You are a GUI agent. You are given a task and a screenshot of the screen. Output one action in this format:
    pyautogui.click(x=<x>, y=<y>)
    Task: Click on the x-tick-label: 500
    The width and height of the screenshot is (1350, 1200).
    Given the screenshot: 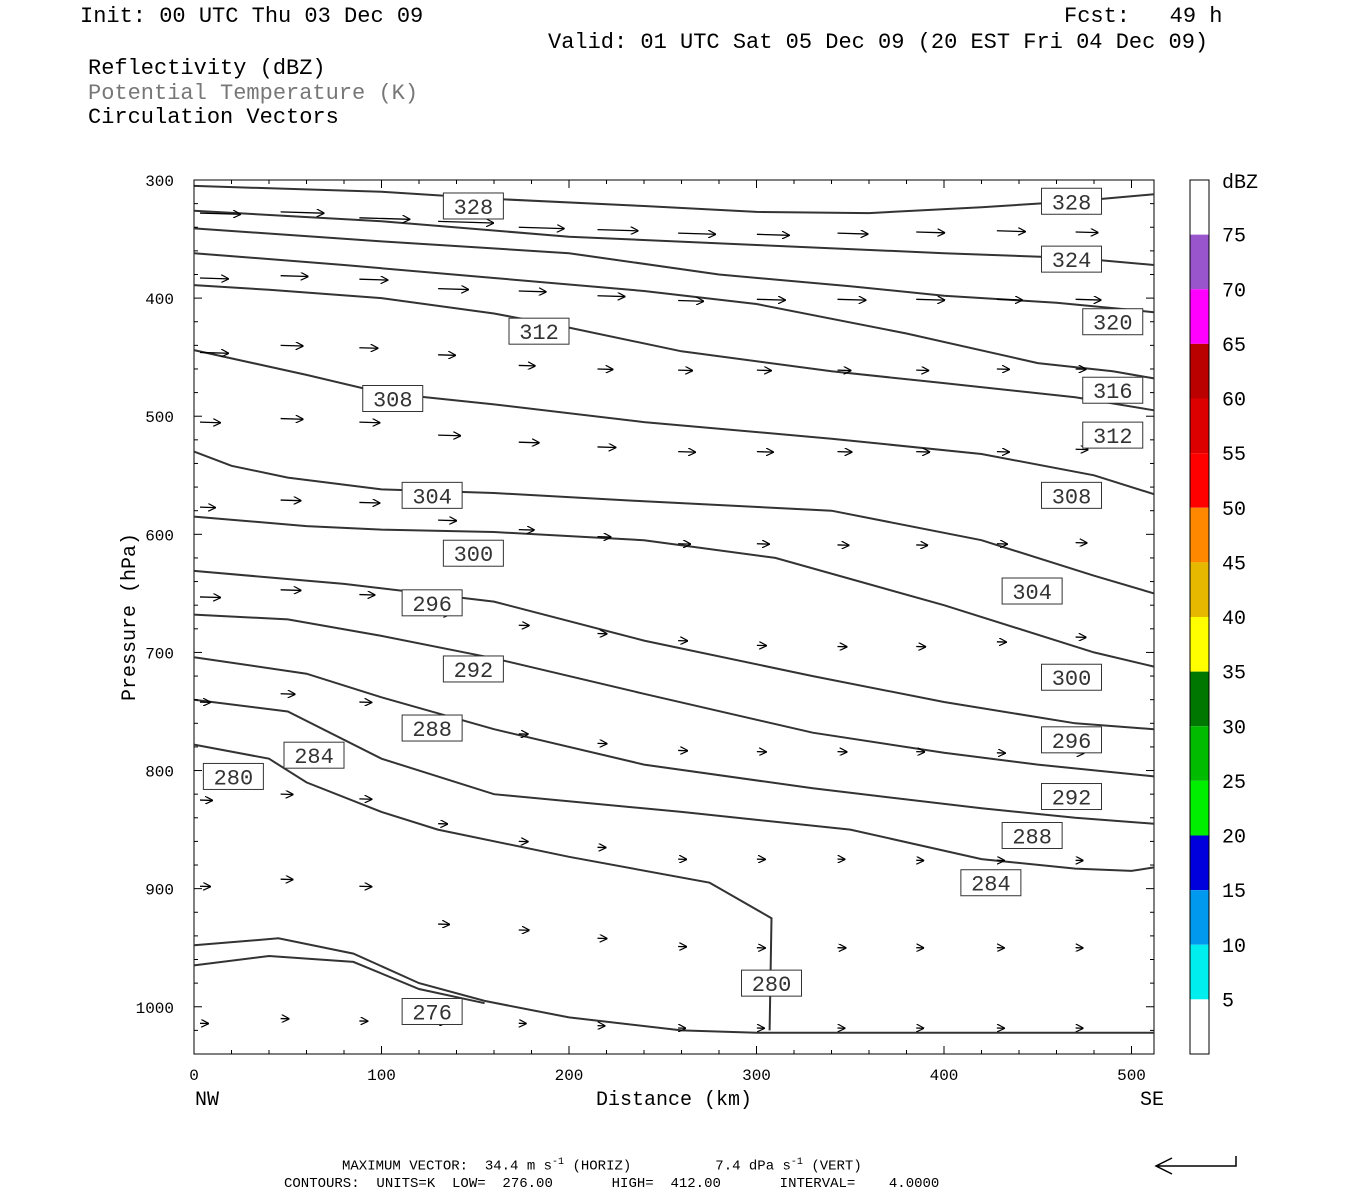 What is the action you would take?
    pyautogui.click(x=1131, y=1076)
    